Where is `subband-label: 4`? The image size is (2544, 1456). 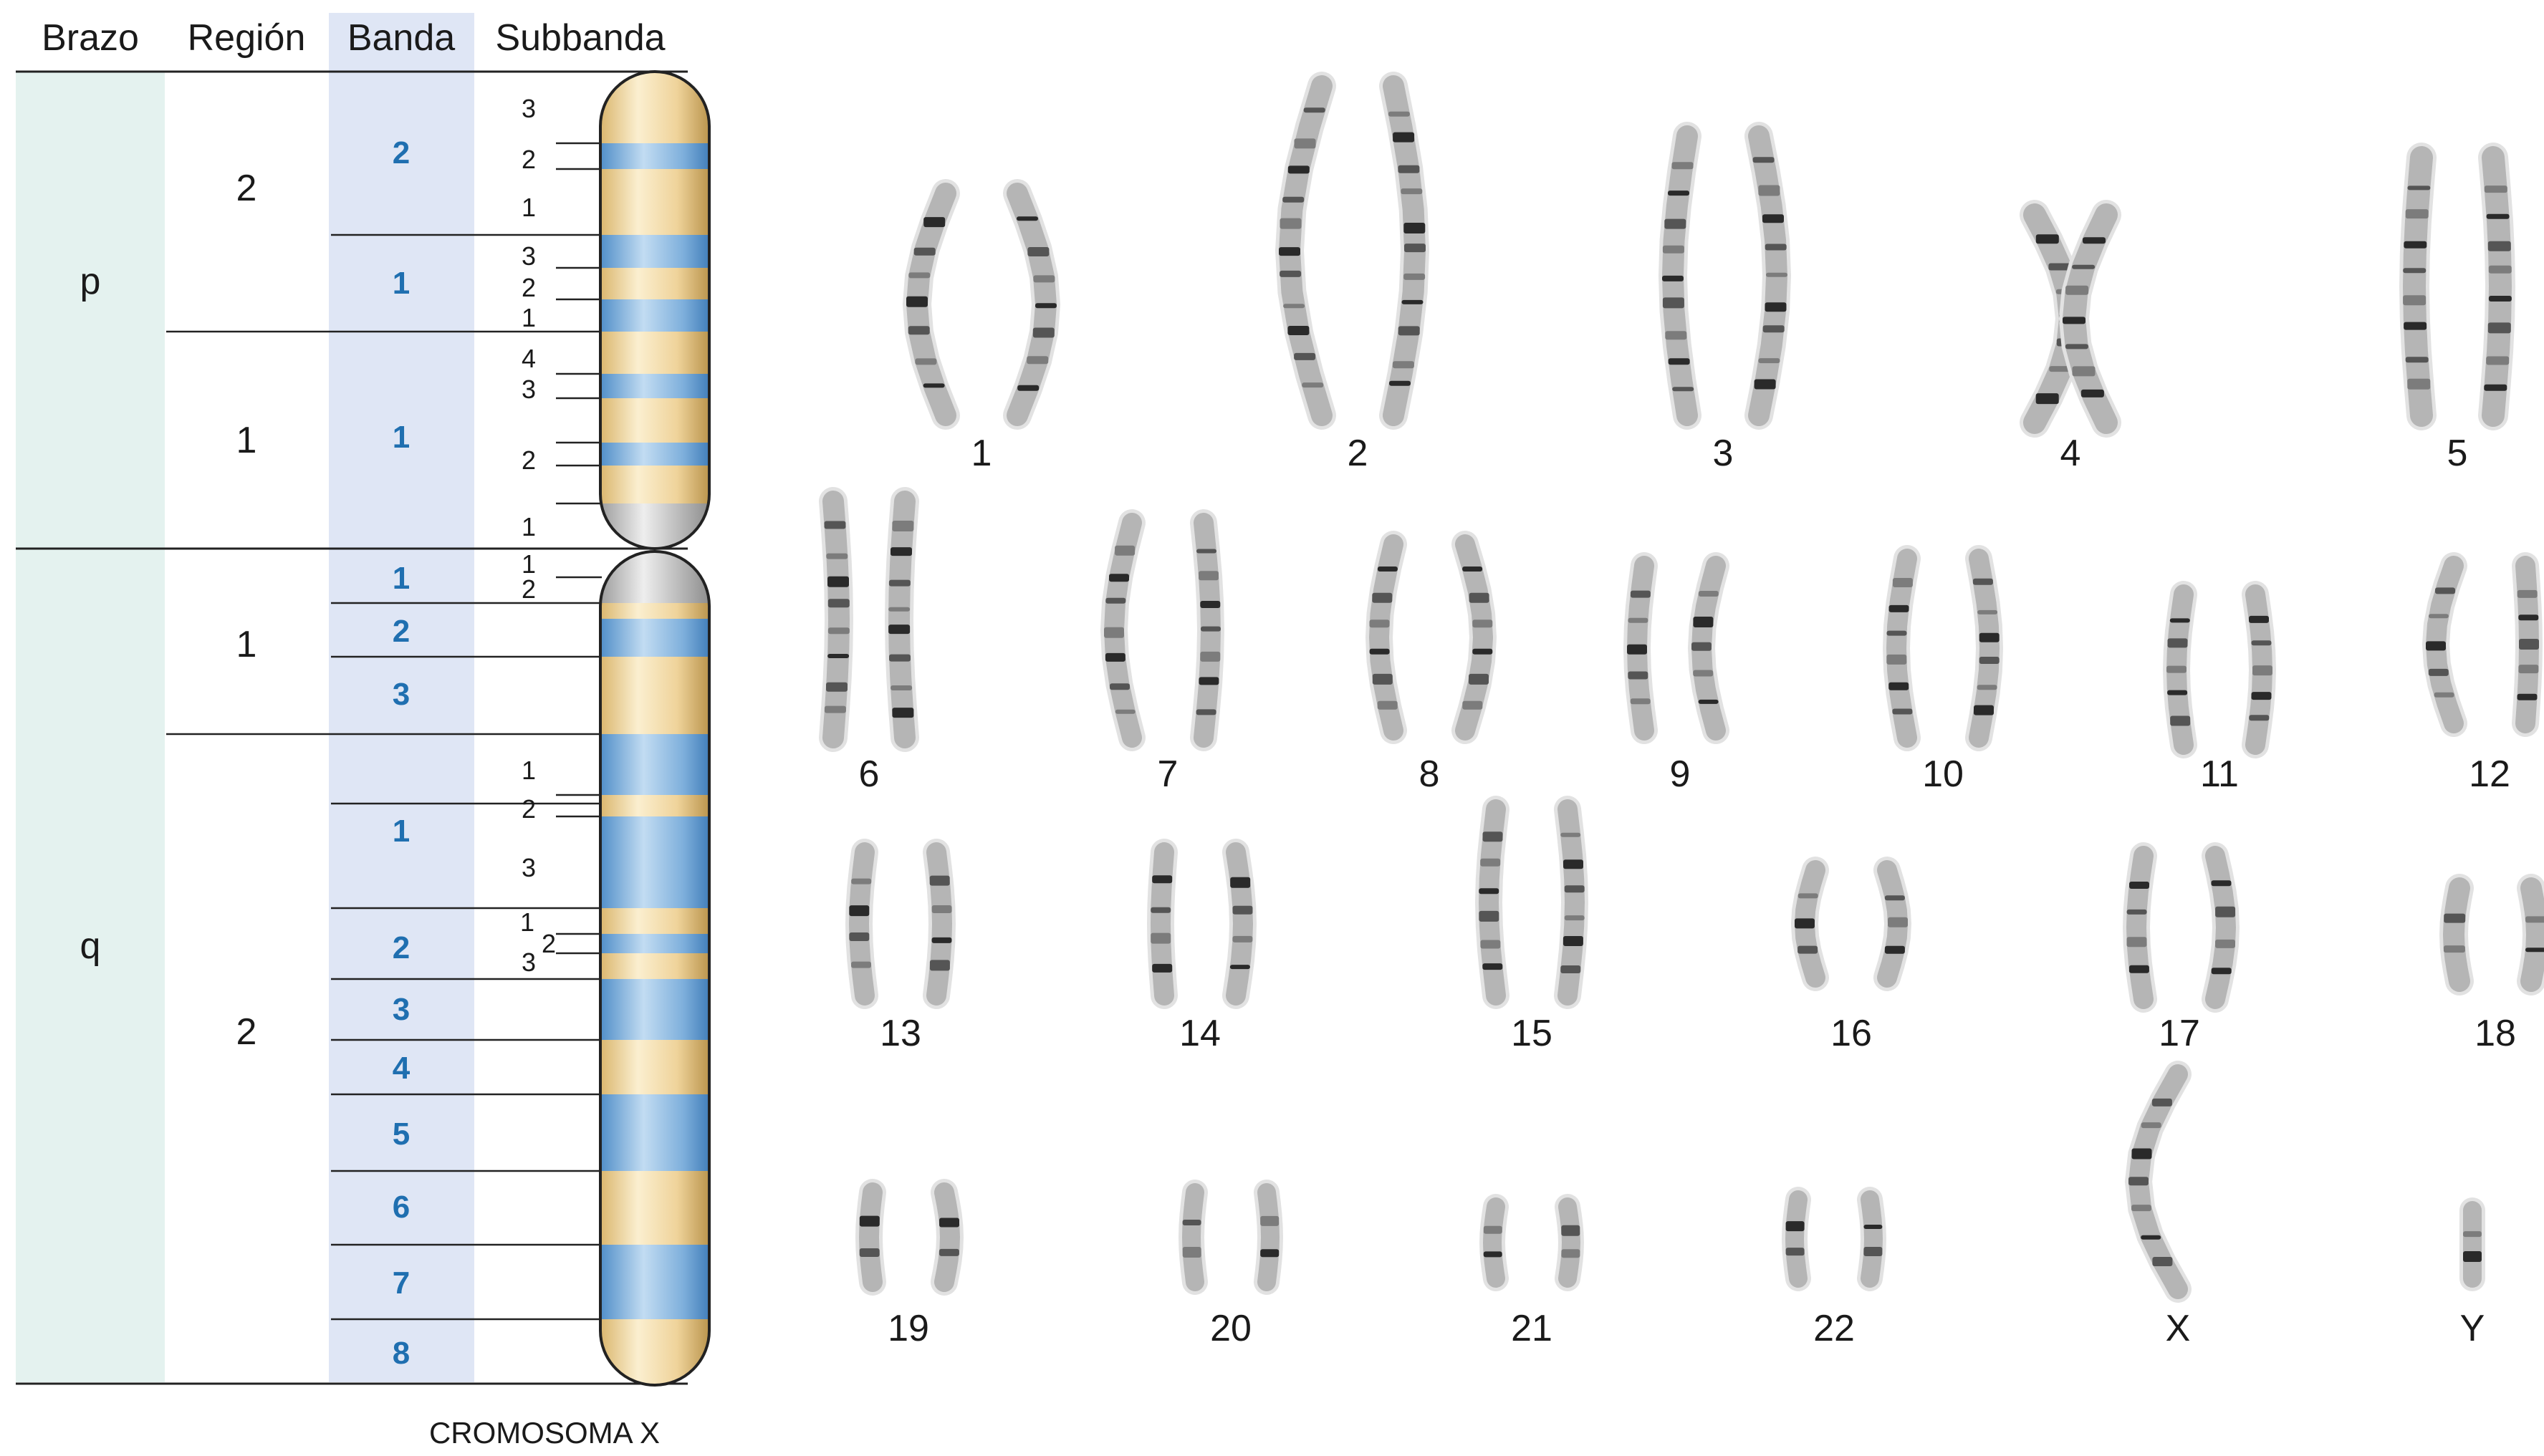 subband-label: 4 is located at coordinates (529, 358).